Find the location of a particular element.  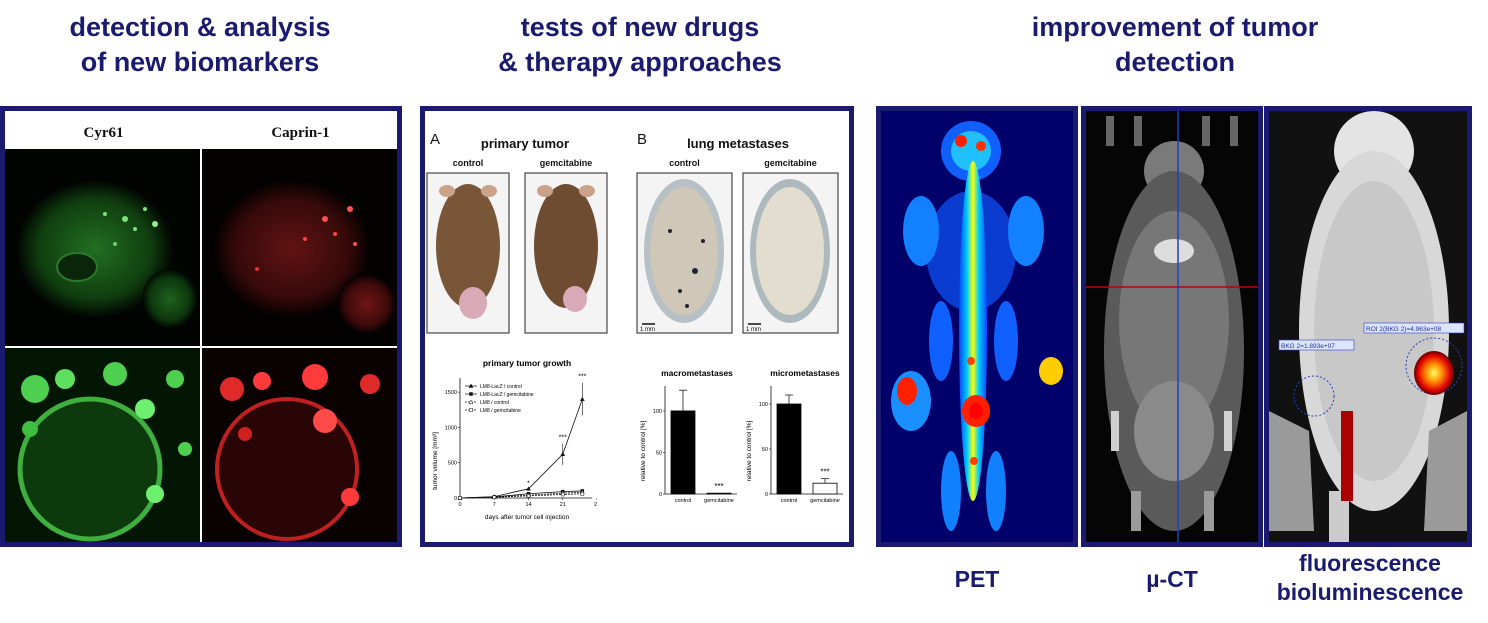

panel-b-title: lung metastases is located at coordinates (738, 143).